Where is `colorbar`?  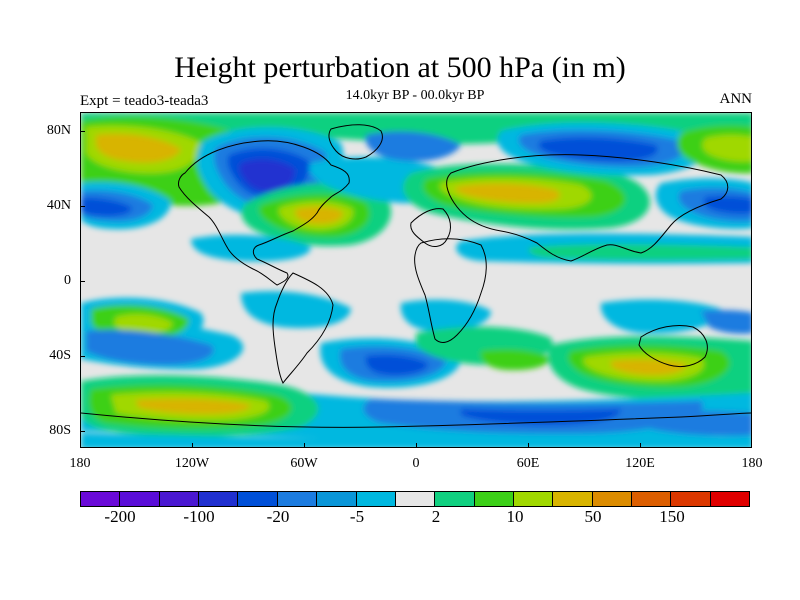 colorbar is located at coordinates (415, 499).